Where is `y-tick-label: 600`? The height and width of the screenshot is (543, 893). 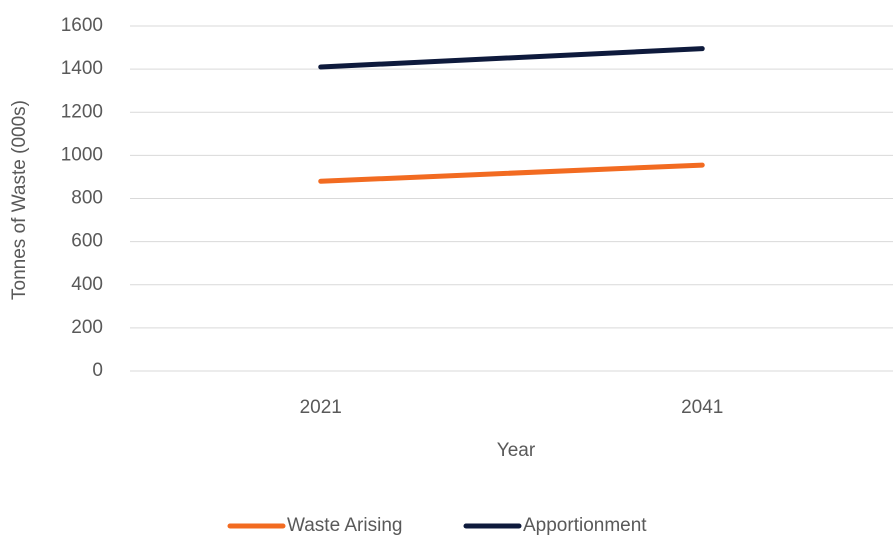
y-tick-label: 600 is located at coordinates (87, 241).